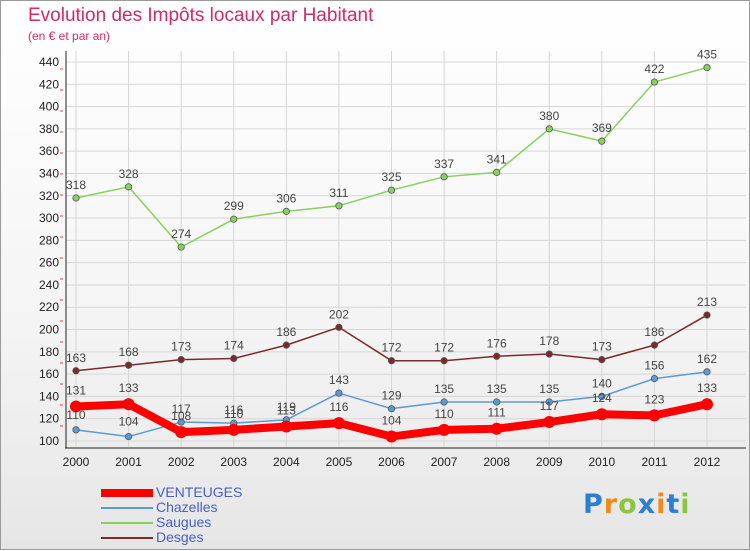  I want to click on proxiti-logo: Proxiti, so click(637, 504).